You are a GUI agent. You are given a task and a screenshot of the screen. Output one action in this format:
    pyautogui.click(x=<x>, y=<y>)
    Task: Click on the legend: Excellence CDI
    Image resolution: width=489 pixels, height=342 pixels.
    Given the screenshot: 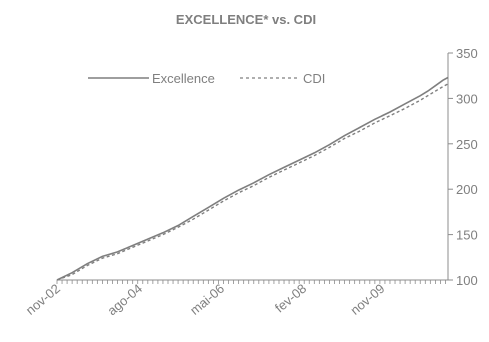 What is the action you would take?
    pyautogui.click(x=206, y=78)
    